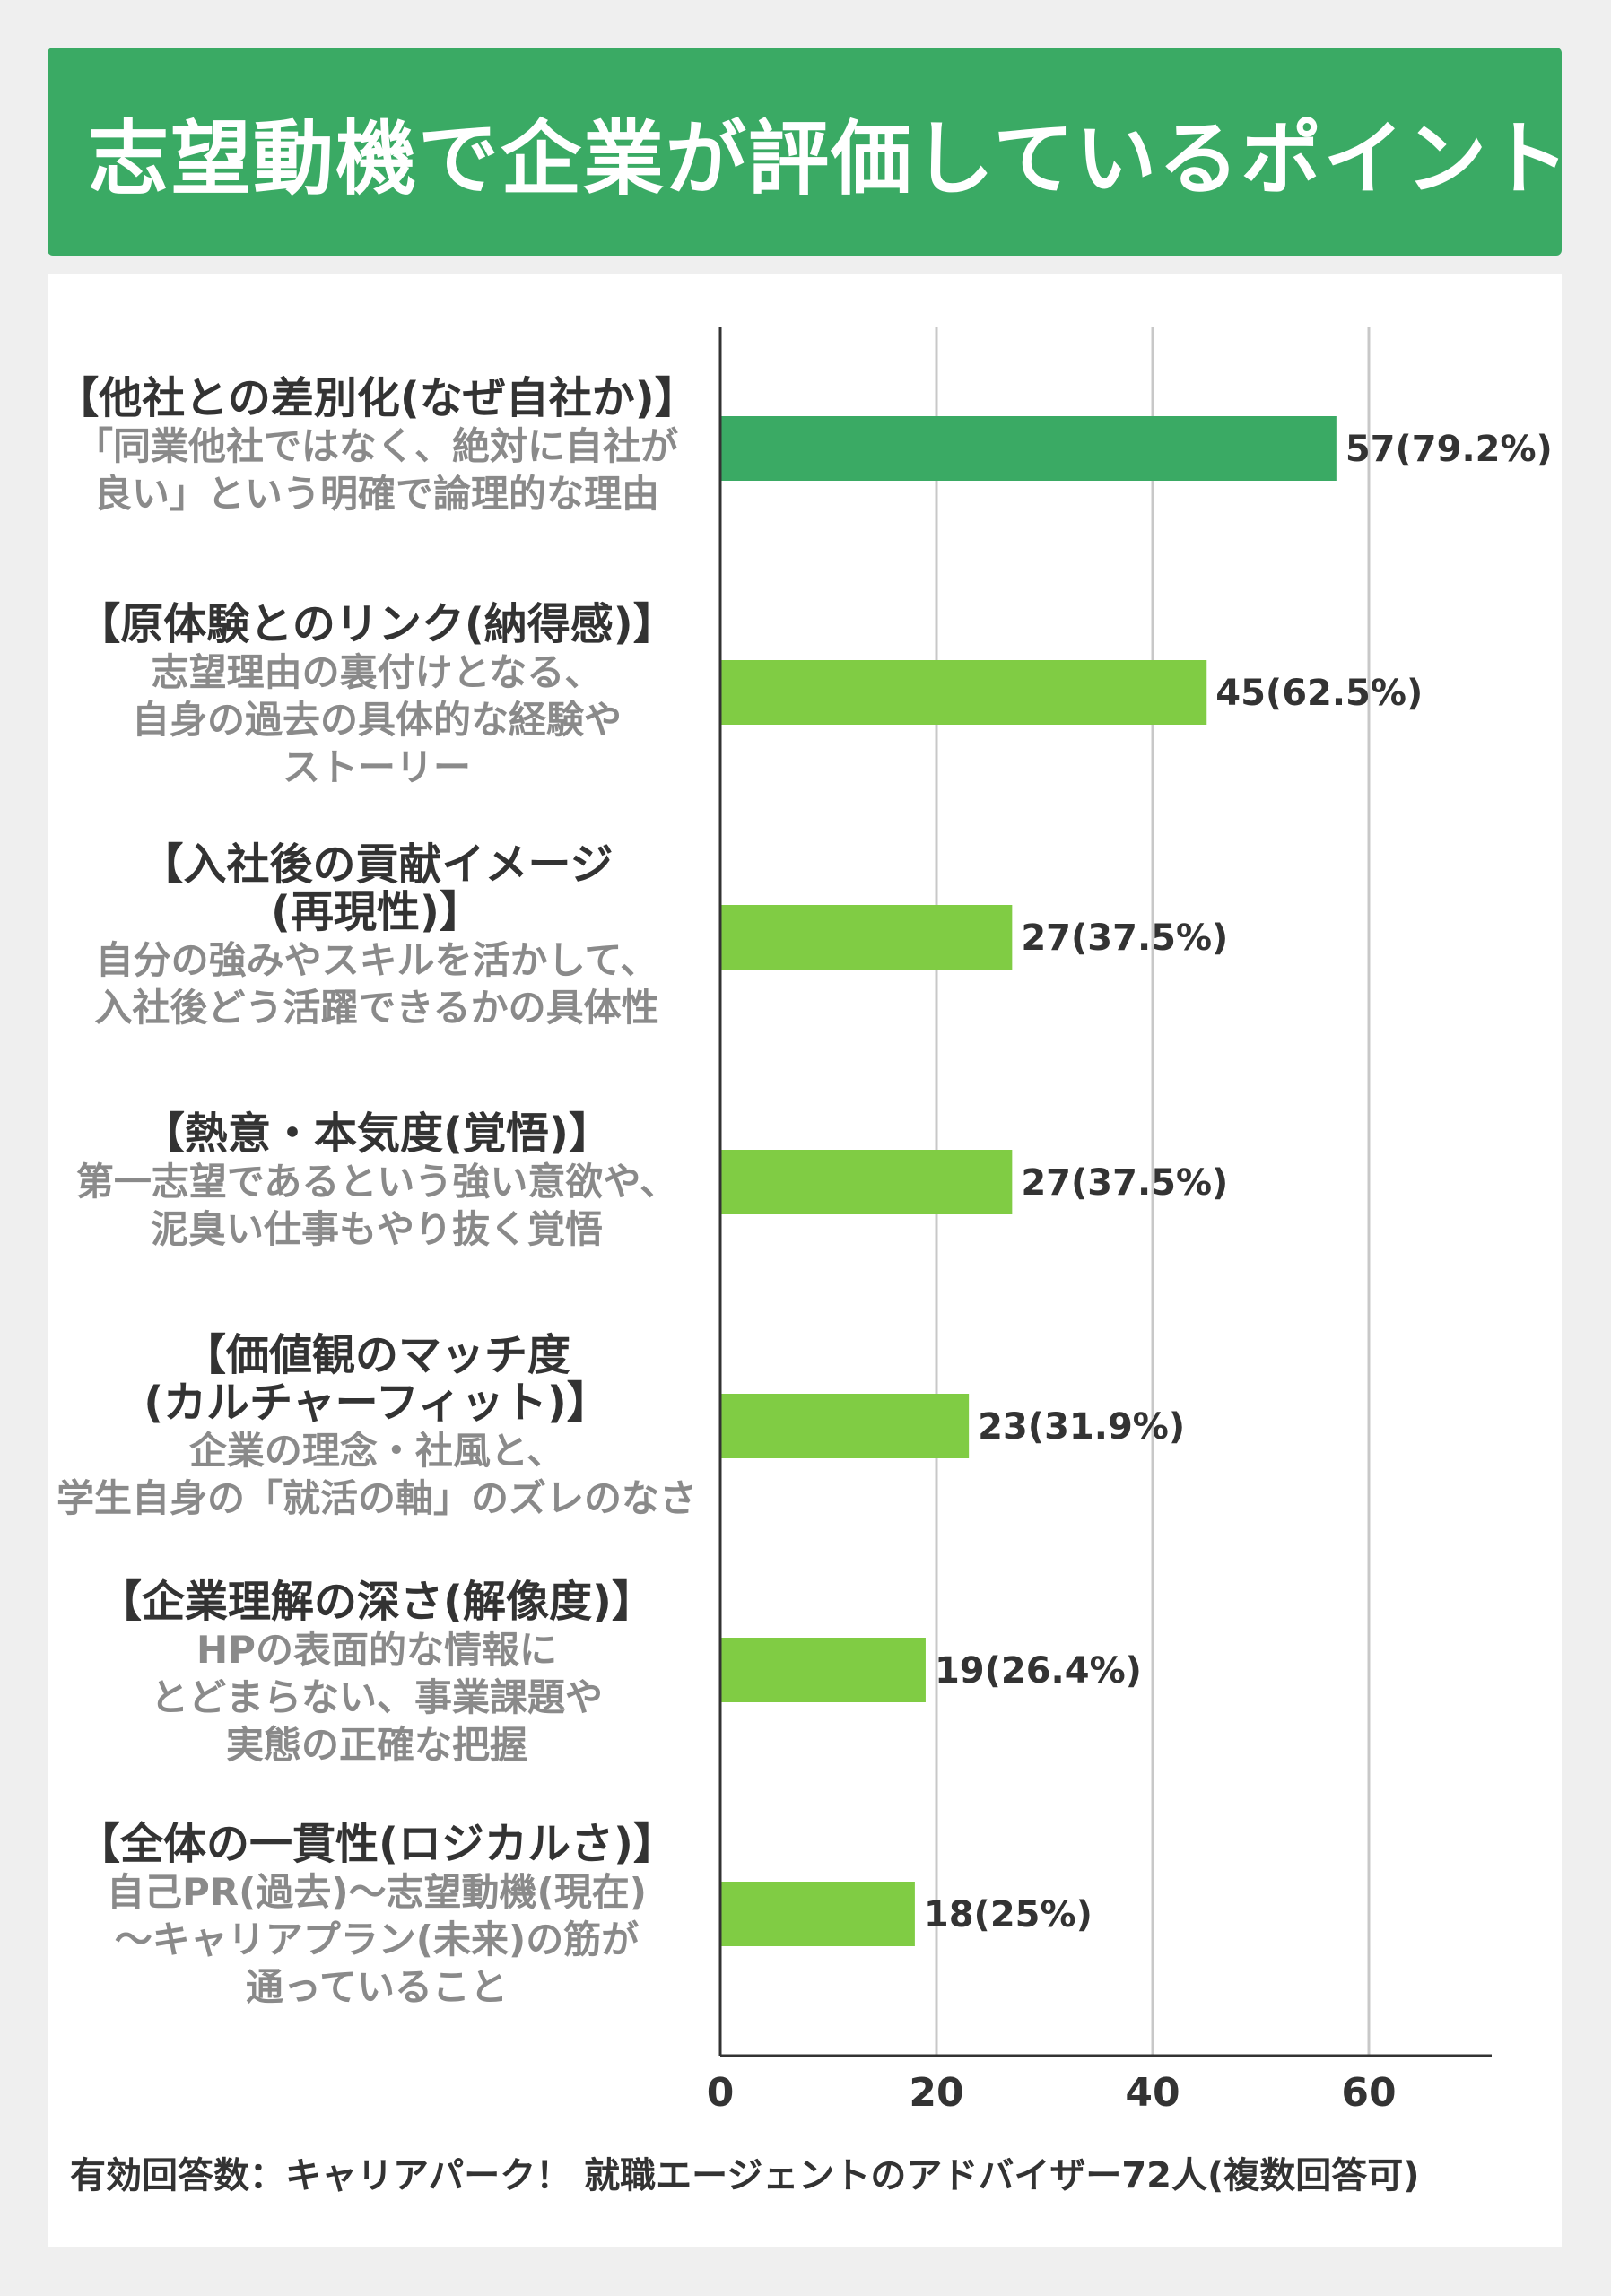 The image size is (1611, 2296). I want to click on bar-value-label: 18(25%), so click(1008, 1914).